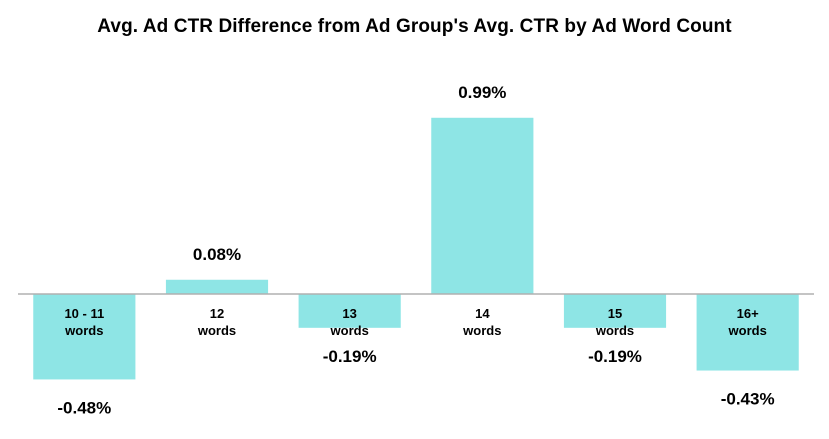 The image size is (829, 439). I want to click on category-tick-label: 14 words, so click(481, 322).